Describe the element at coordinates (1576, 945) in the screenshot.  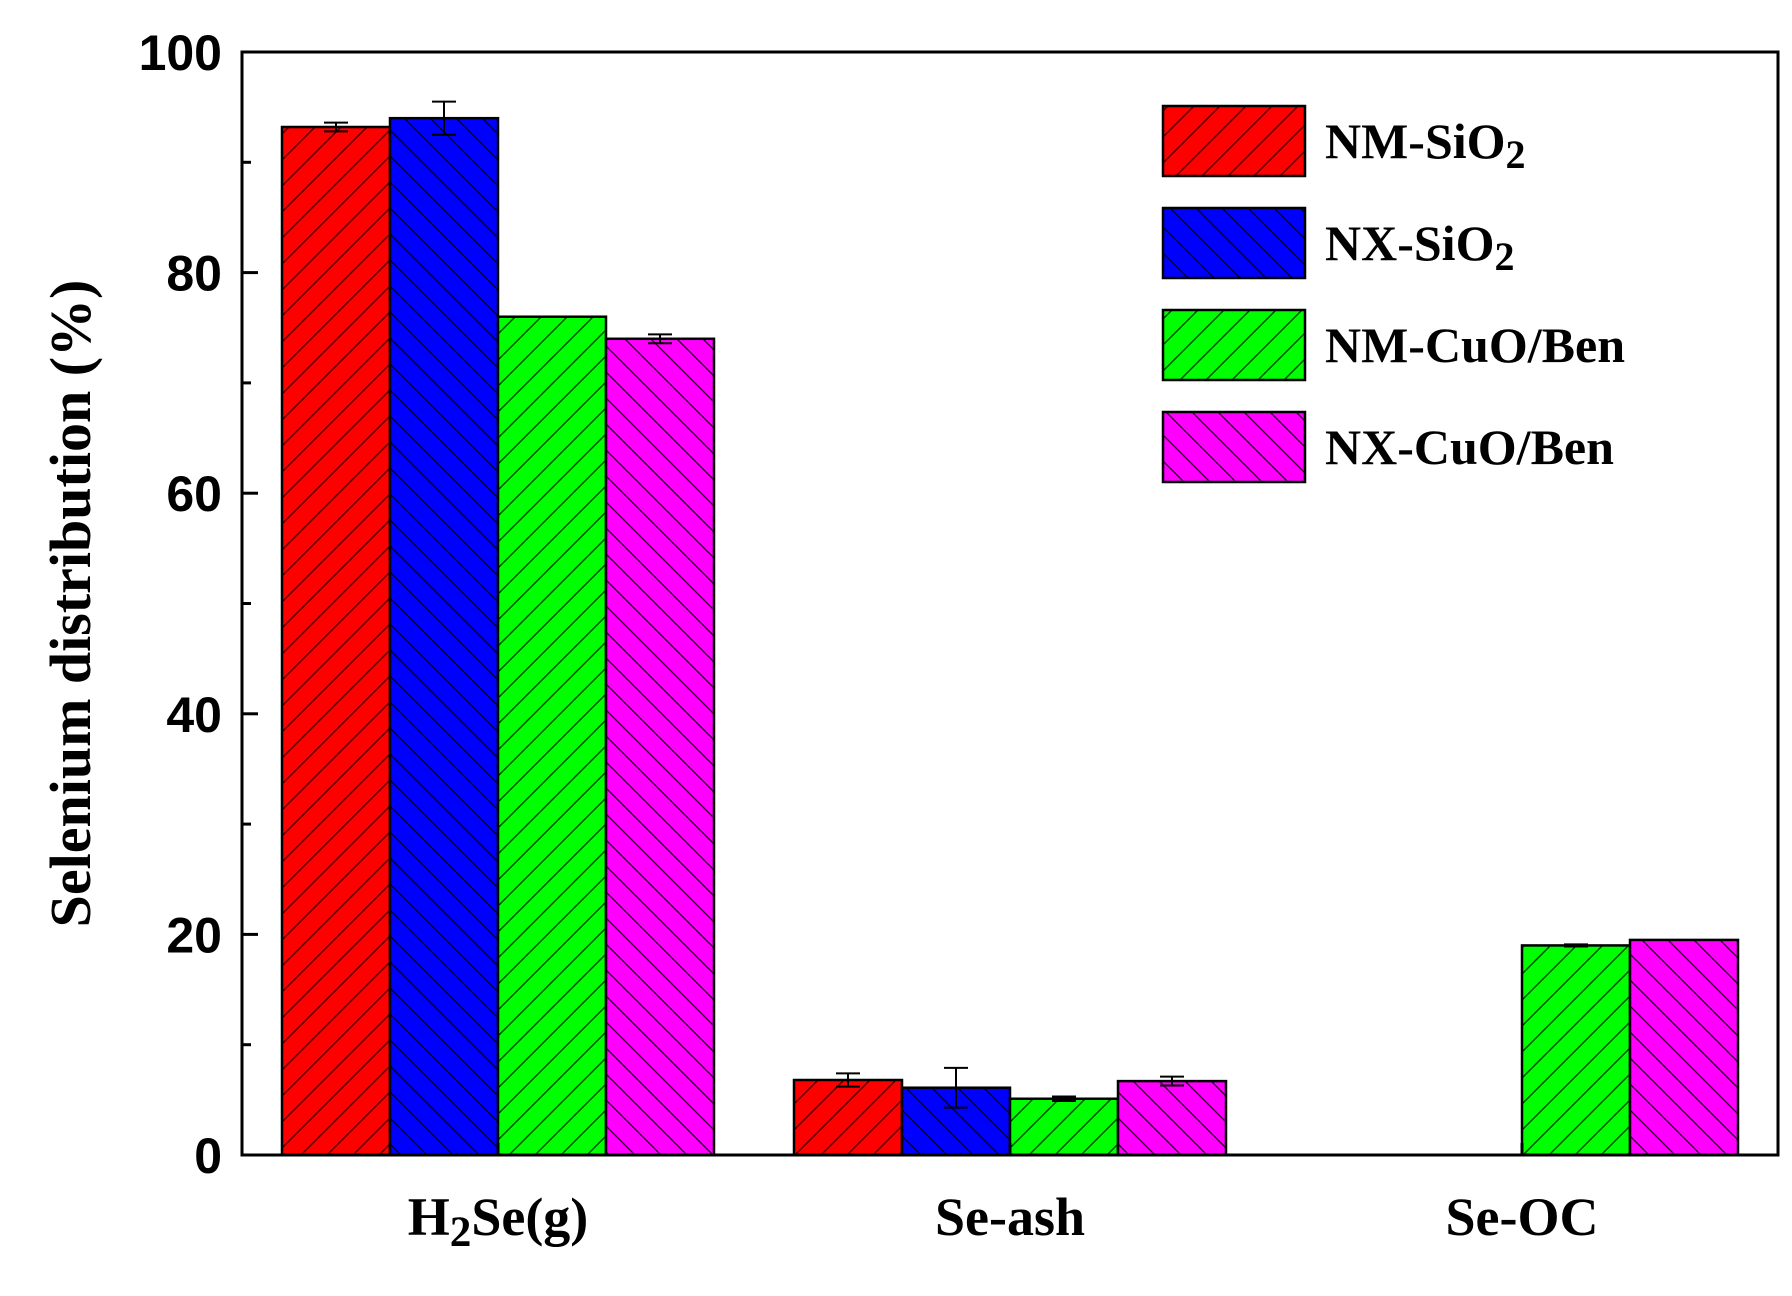
I see `error-bar-nm-cuo-ben-se-oc` at that location.